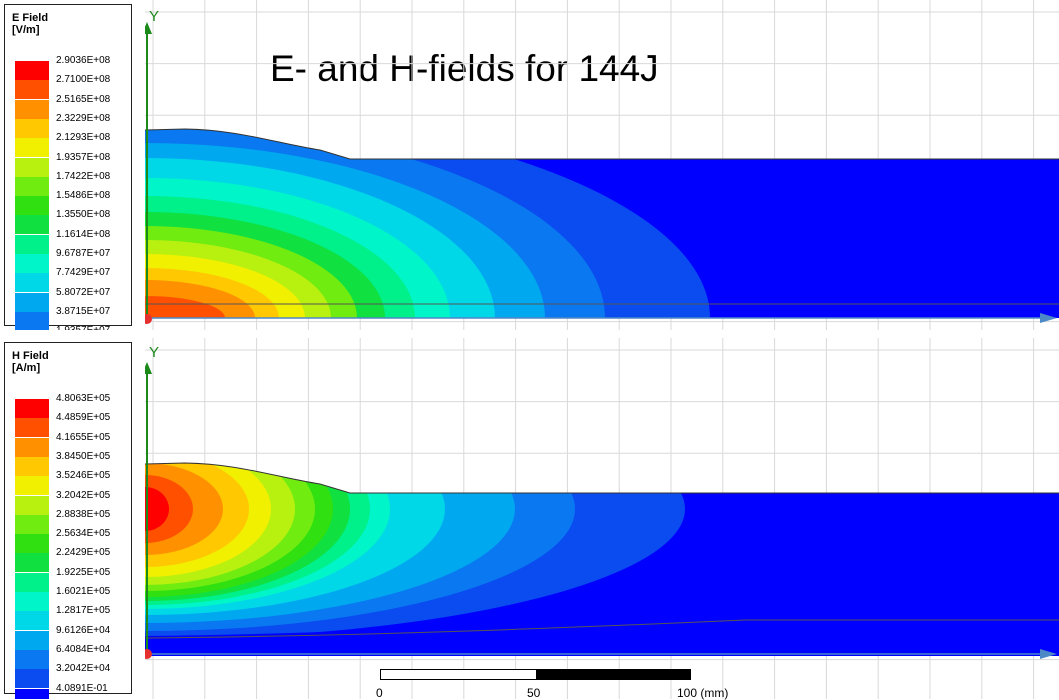  Describe the element at coordinates (83, 553) in the screenshot. I see `h-legend-value: 2.2429E+05` at that location.